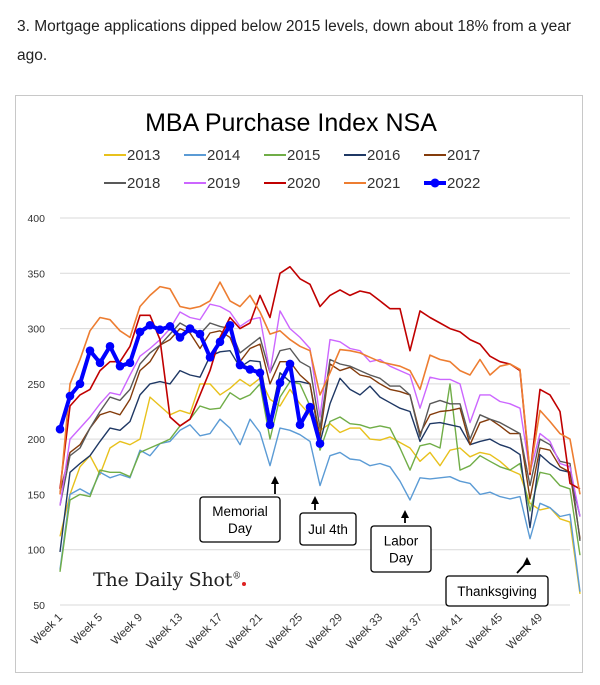 This screenshot has height=685, width=600. What do you see at coordinates (292, 169) in the screenshot?
I see `legend: 2013 2014 2015 2016 2017 2018 2019 2020 2021 2022` at bounding box center [292, 169].